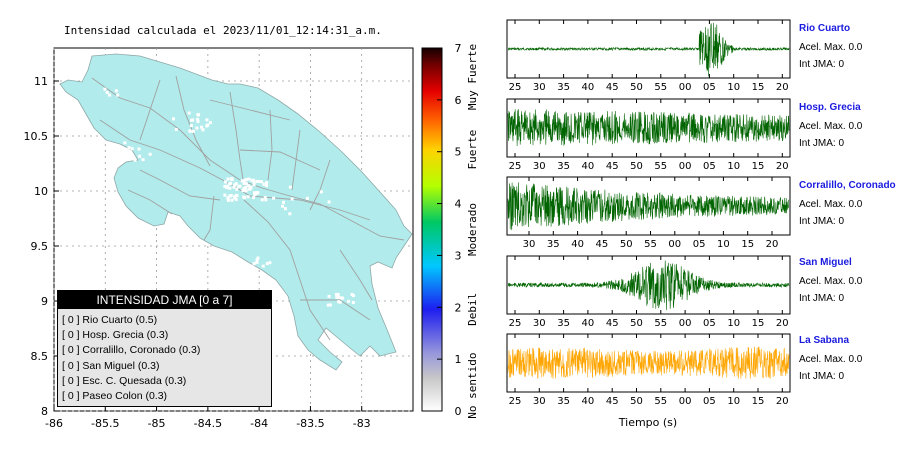  Describe the element at coordinates (472, 231) in the screenshot. I see `colorbar-labels: No sentido Debil Moderado Fuerte Muy Fuerte` at that location.